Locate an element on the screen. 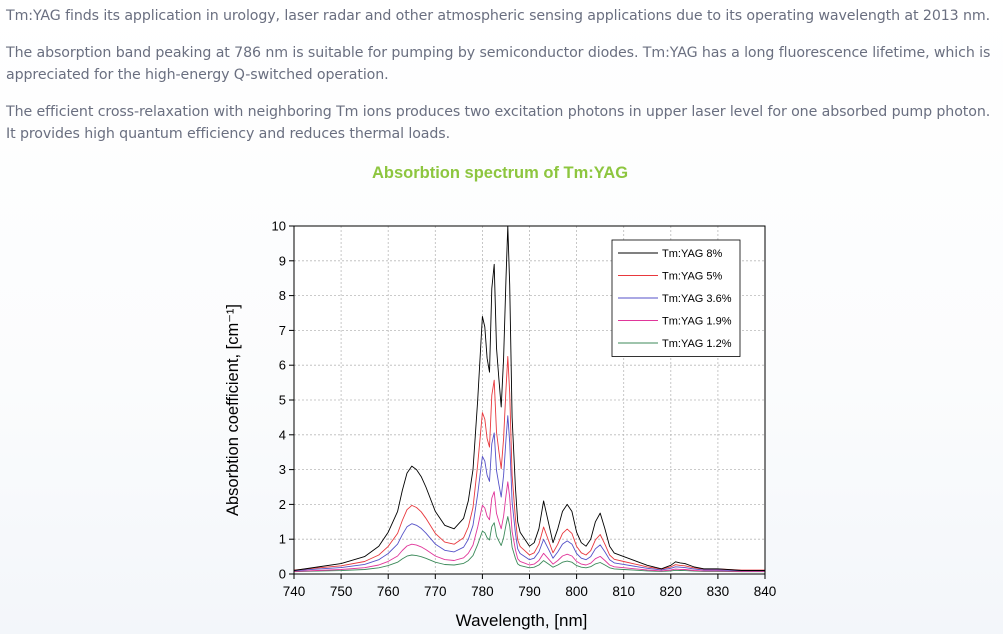  x-tick-label: 840 is located at coordinates (765, 591).